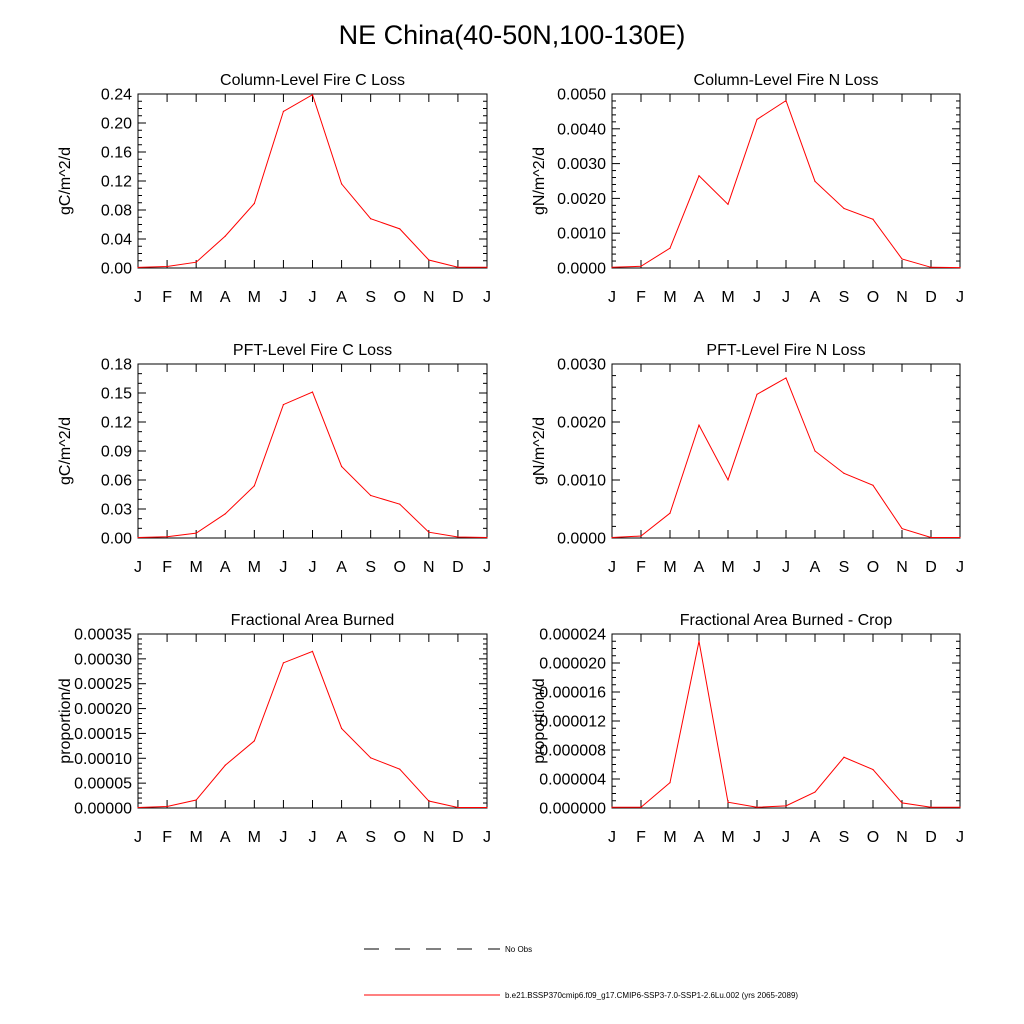 Image resolution: width=1024 pixels, height=1024 pixels. Describe the element at coordinates (572, 751) in the screenshot. I see `y-tick-label: 0.000008` at that location.